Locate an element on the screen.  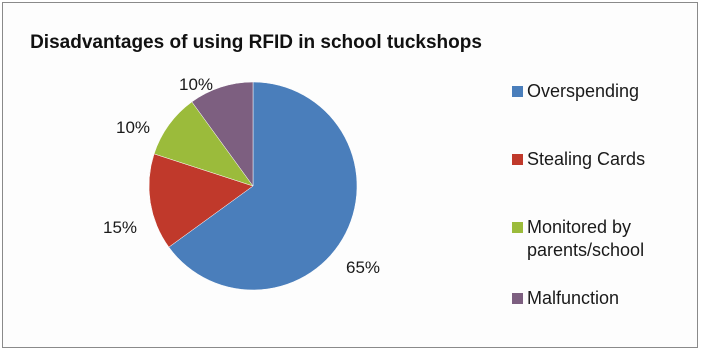
legend-item-monitored: Monitored by parents/school is located at coordinates (578, 239).